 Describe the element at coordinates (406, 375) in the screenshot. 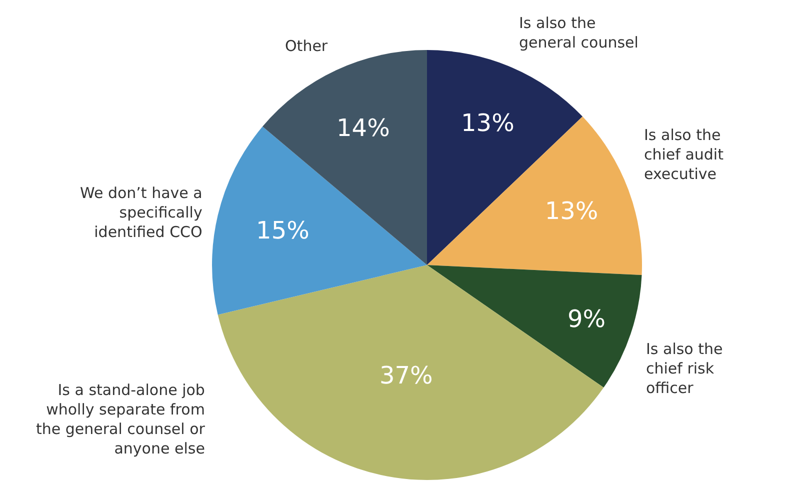

I see `data-label: 37%` at that location.